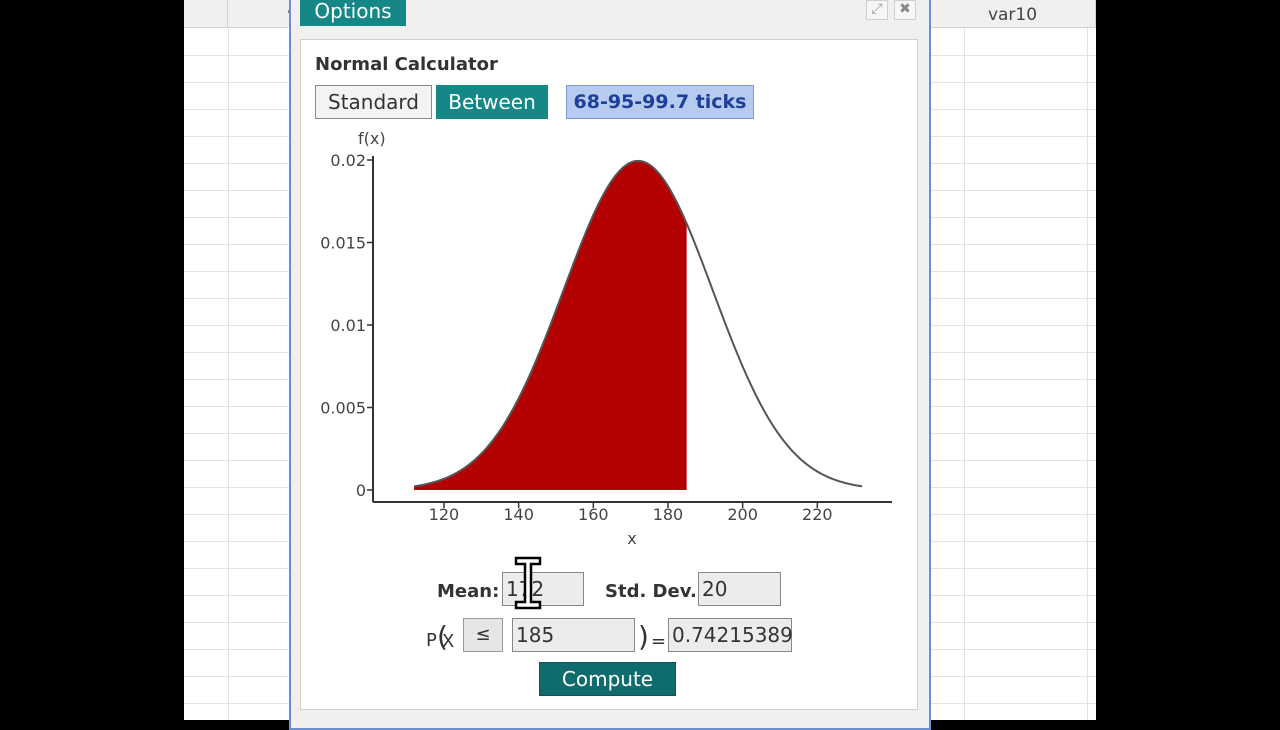 This screenshot has height=730, width=1280. What do you see at coordinates (492, 102) in the screenshot?
I see `tab-between: Between` at bounding box center [492, 102].